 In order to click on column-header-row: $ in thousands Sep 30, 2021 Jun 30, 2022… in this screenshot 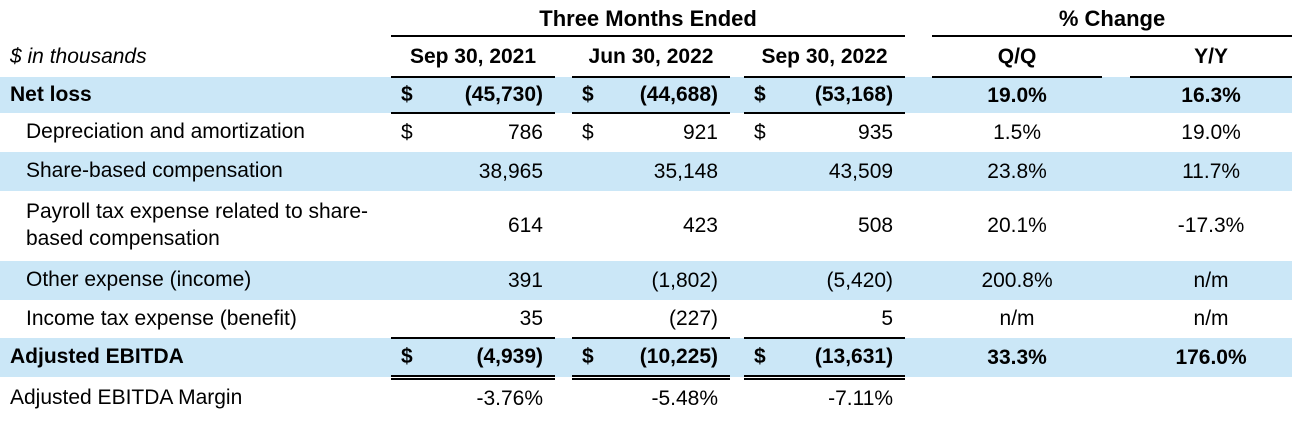, I will do `click(646, 57)`.